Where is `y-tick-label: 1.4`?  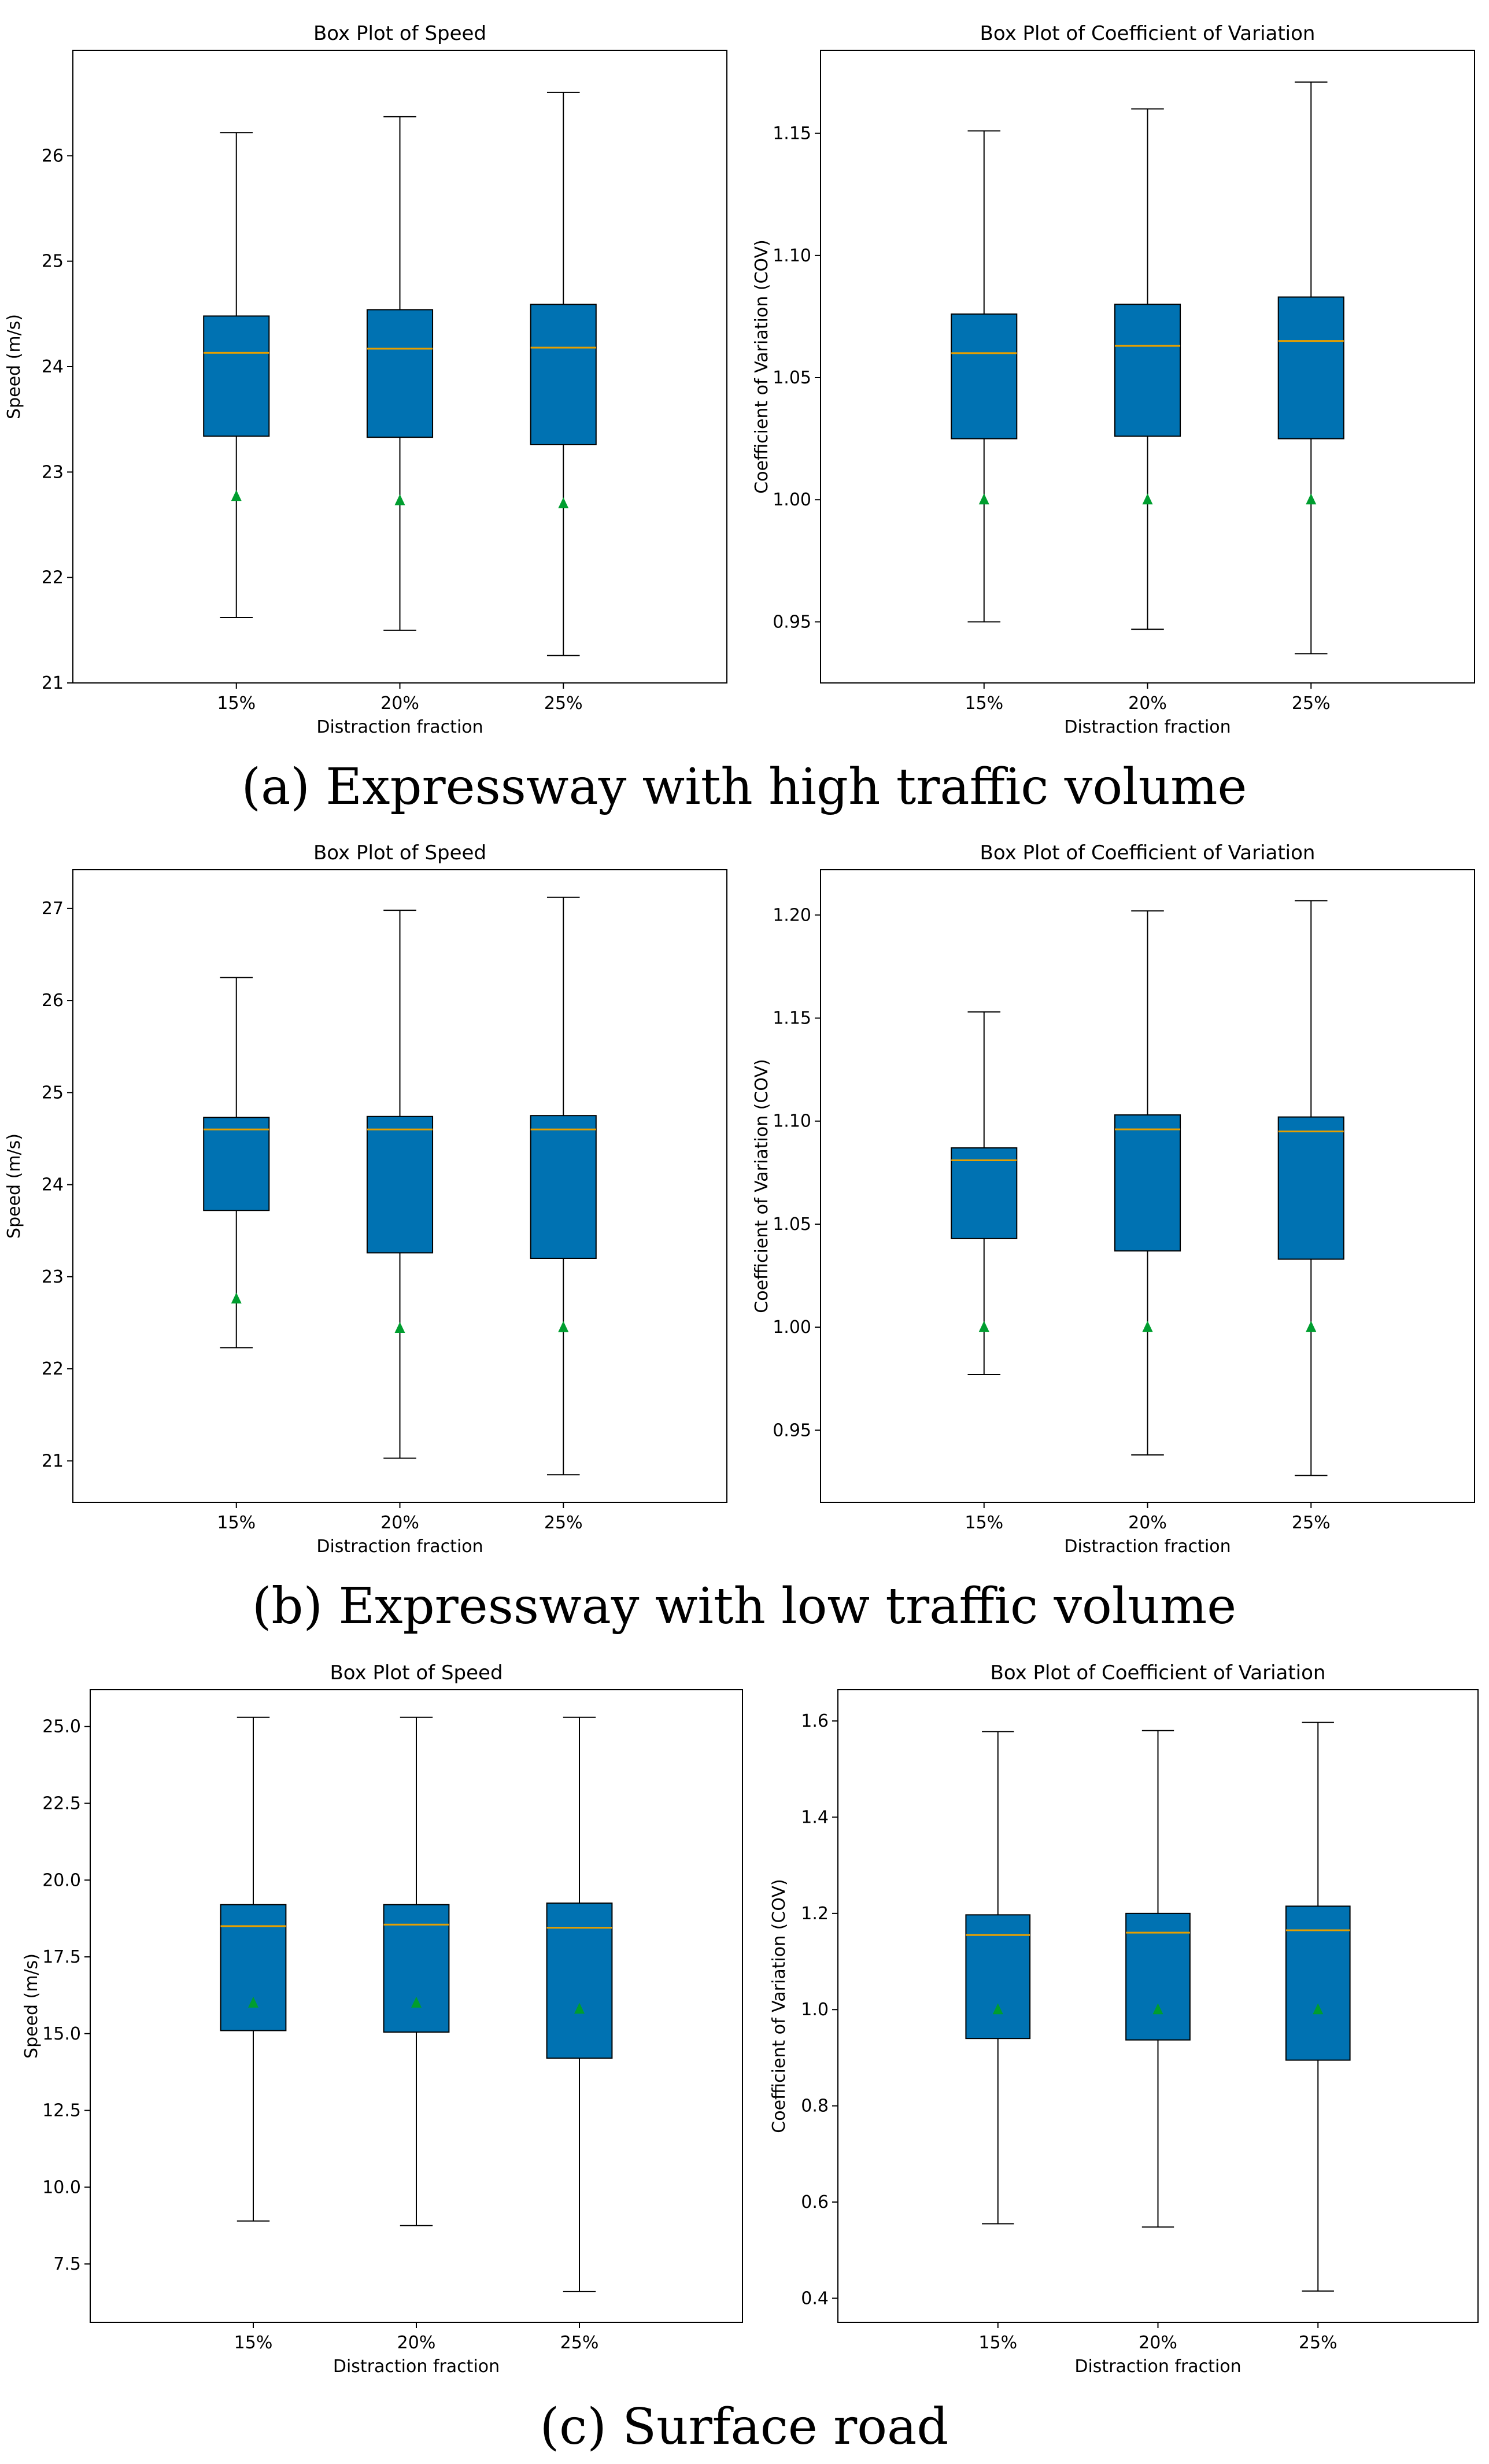
y-tick-label: 1.4 is located at coordinates (815, 1817).